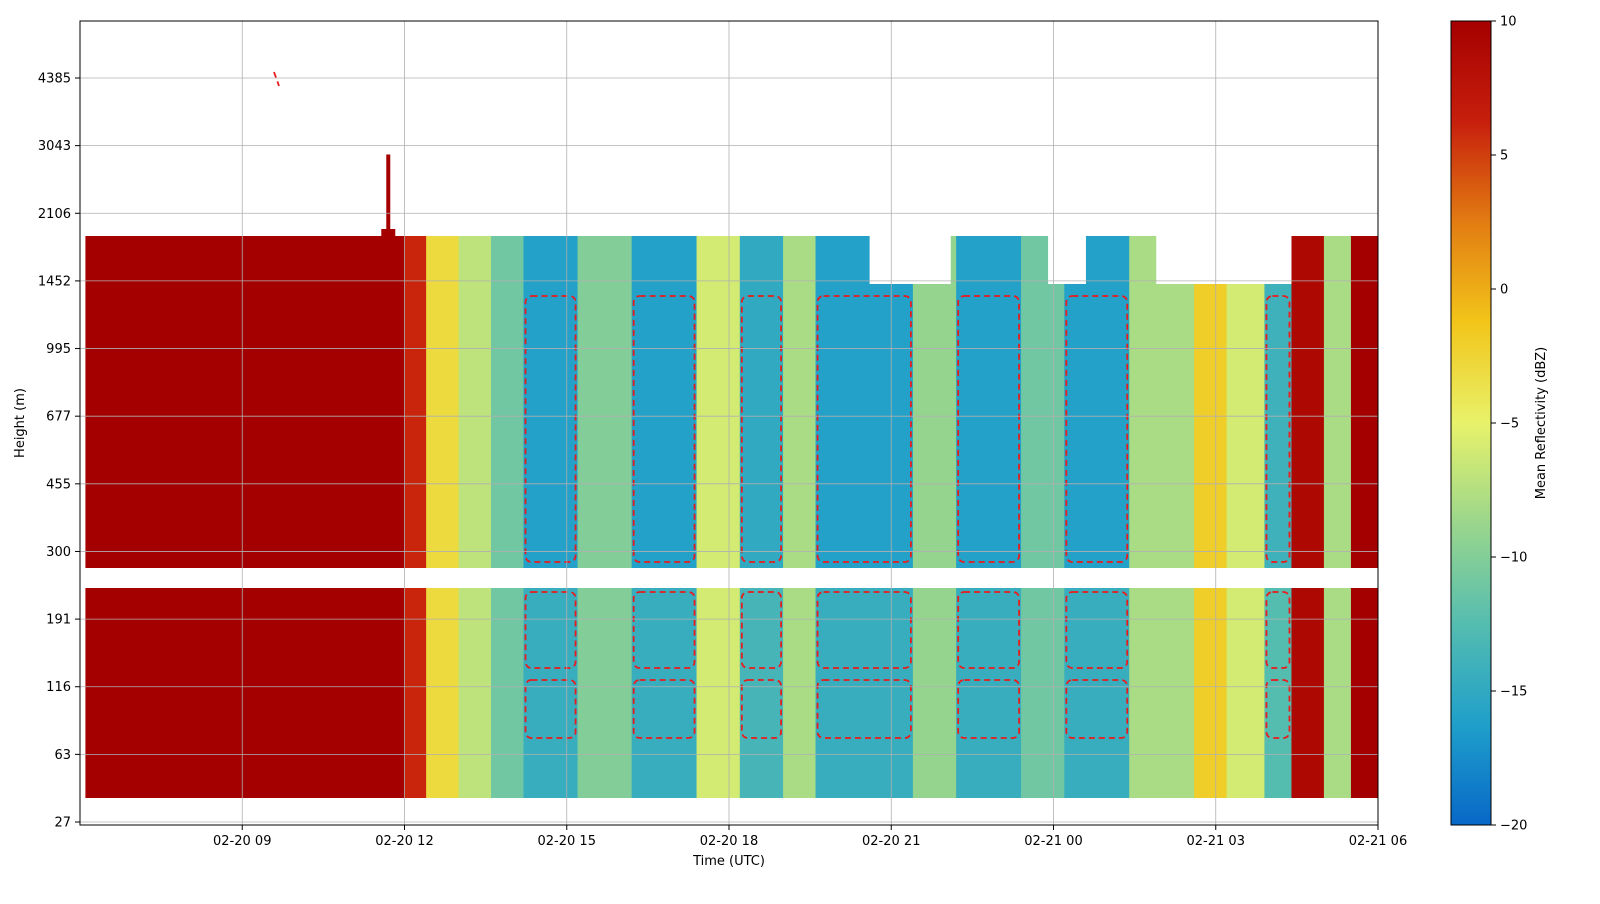 This screenshot has height=904, width=1600. I want to click on colorbar-tick-label: −10, so click(1513, 558).